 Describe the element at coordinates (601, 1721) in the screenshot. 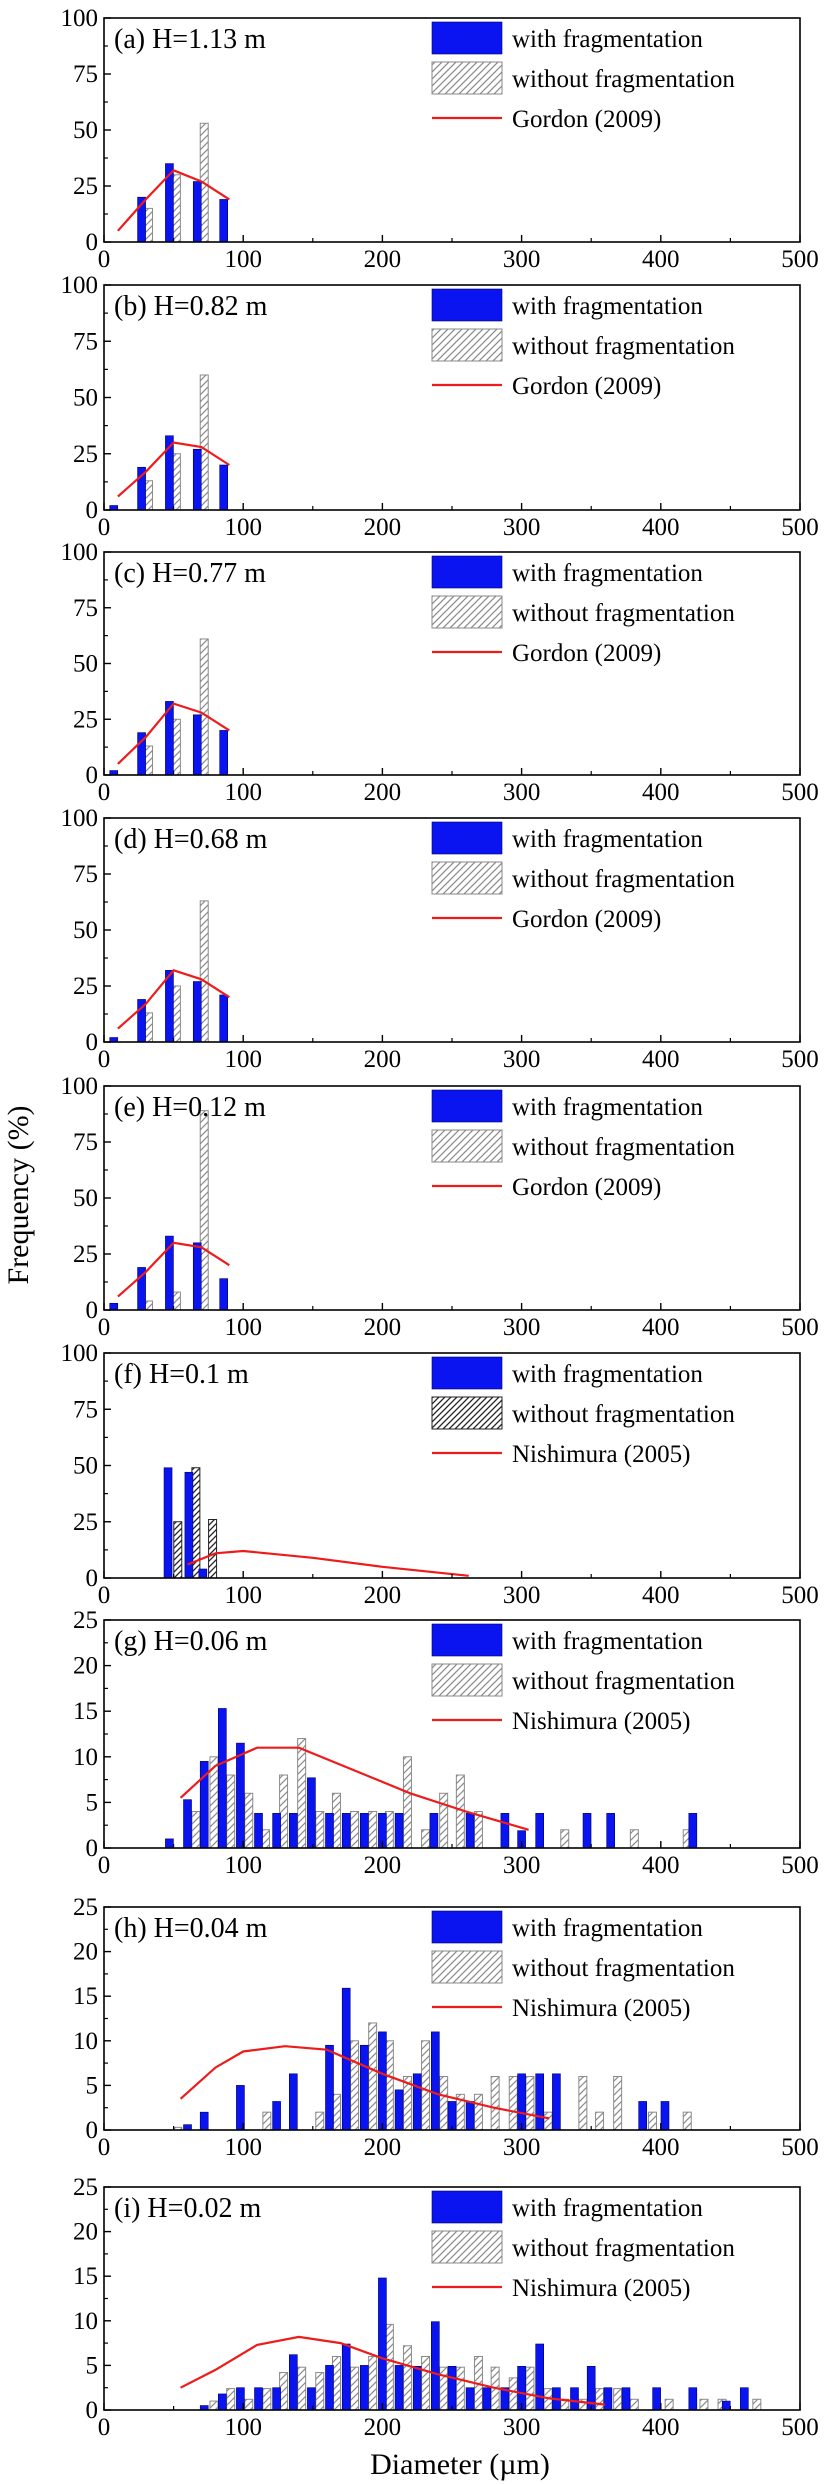

I see `legend-fit-label: Nishimura (2005)` at that location.